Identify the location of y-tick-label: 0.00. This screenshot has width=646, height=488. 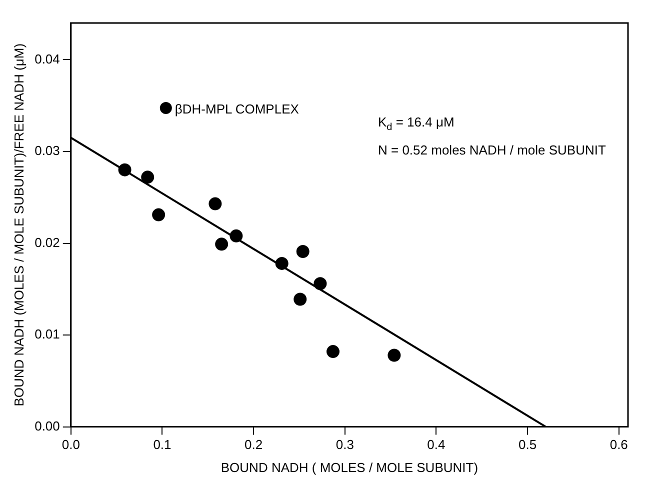
(47, 426).